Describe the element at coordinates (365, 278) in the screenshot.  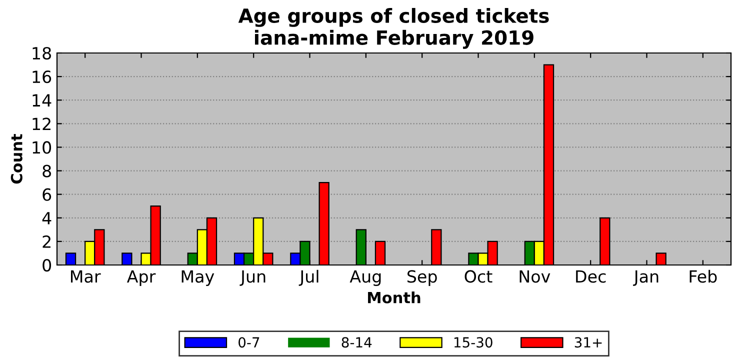
I see `x-tick-label: Aug` at that location.